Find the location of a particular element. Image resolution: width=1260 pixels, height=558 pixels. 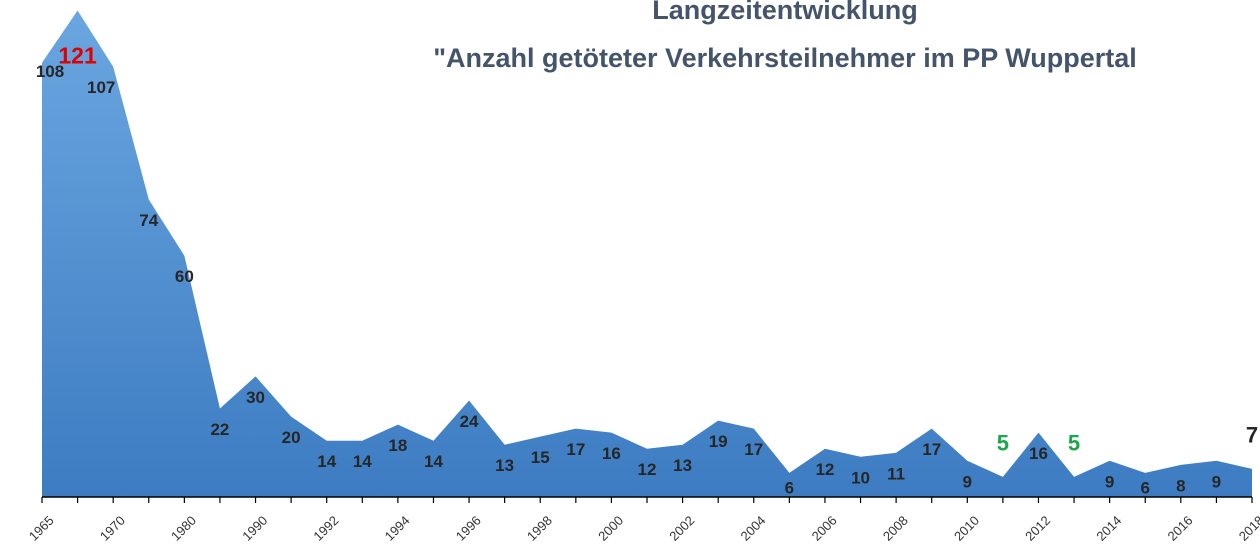

x-tick-label: 2004 is located at coordinates (752, 528).